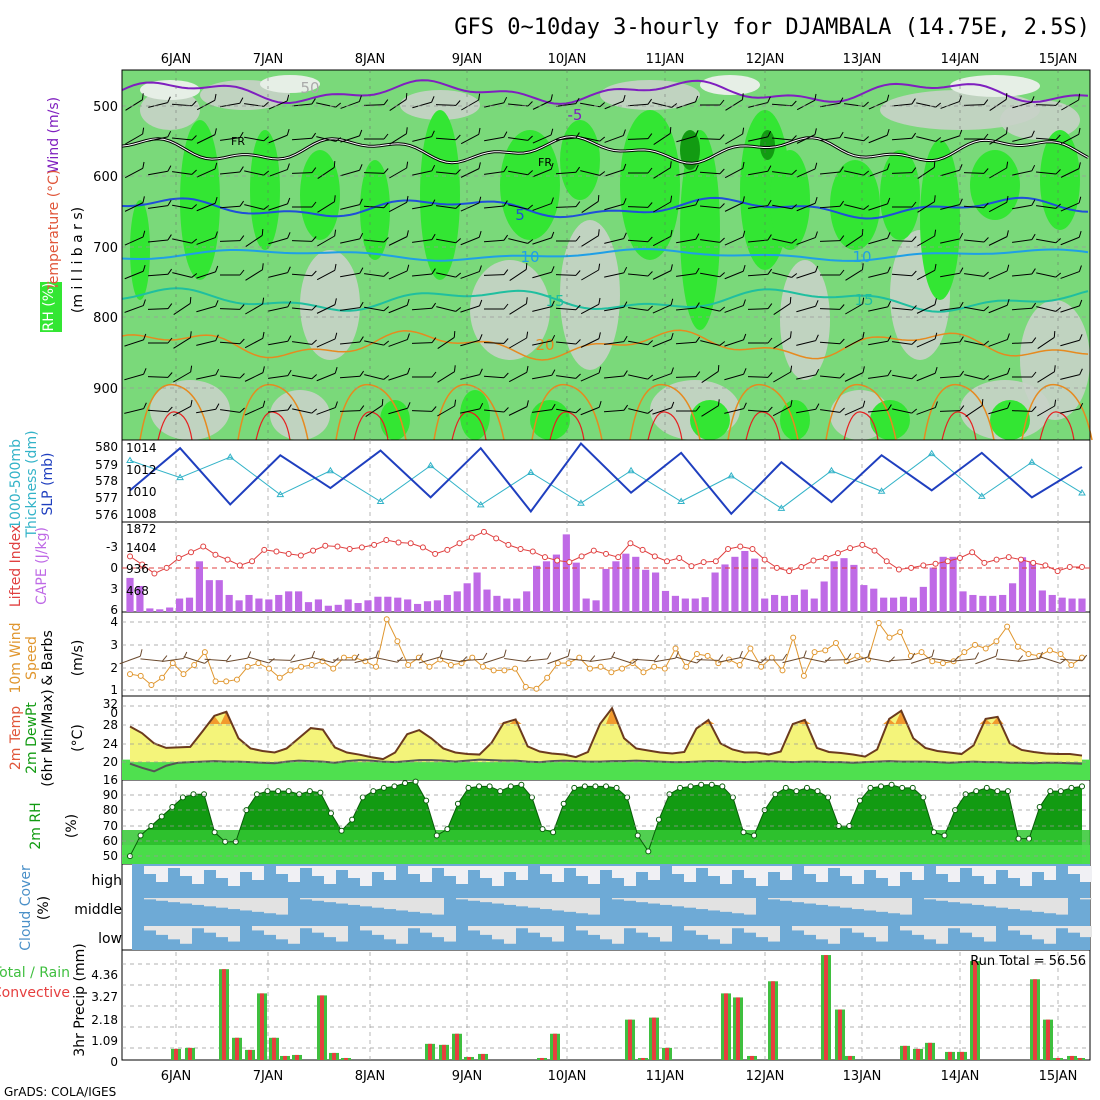 The image size is (1100, 1100). What do you see at coordinates (137, 569) in the screenshot?
I see `cape-ytick: 936` at bounding box center [137, 569].